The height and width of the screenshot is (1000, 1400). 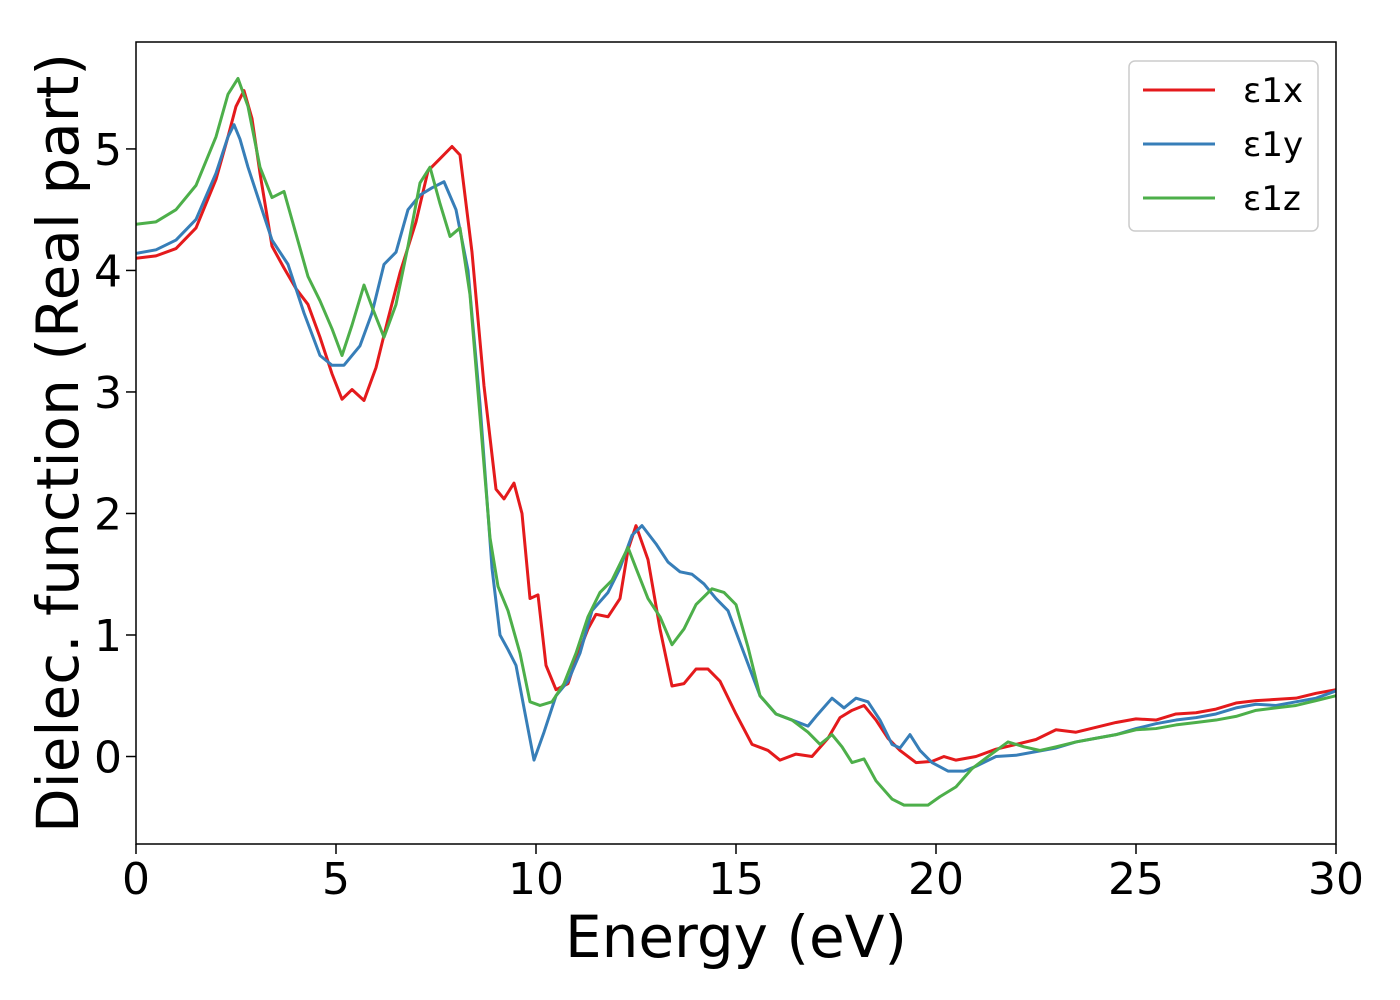 I want to click on legend-box, so click(x=1223, y=146).